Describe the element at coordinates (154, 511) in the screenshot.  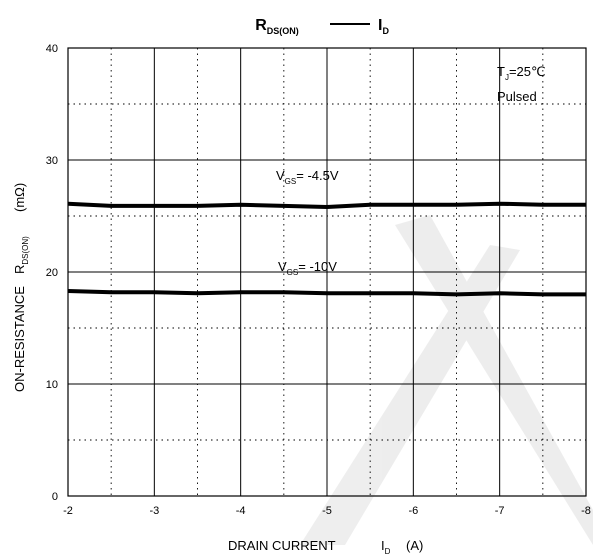
I see `x-tick-label: -3` at that location.